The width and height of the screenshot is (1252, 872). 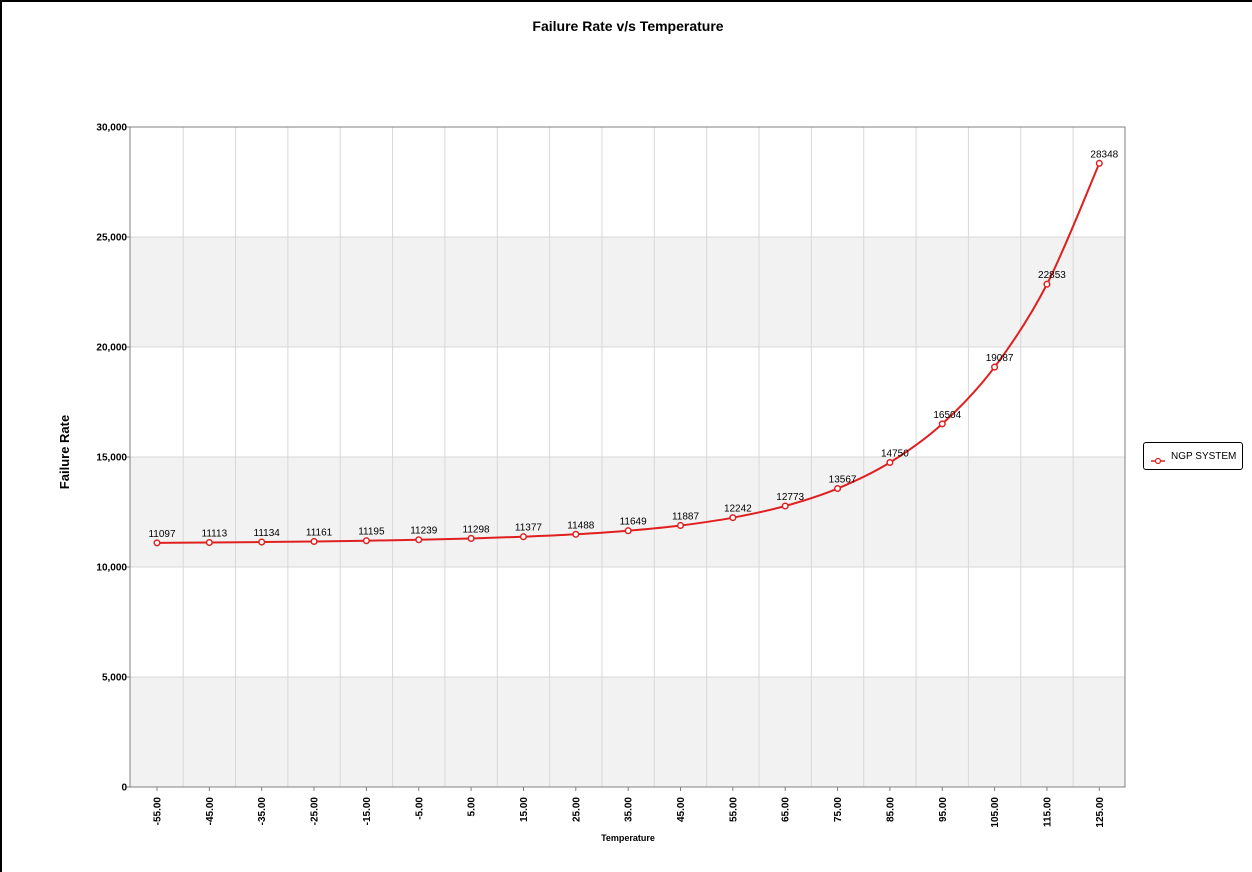 What do you see at coordinates (1104, 154) in the screenshot?
I see `data-label: 28348` at bounding box center [1104, 154].